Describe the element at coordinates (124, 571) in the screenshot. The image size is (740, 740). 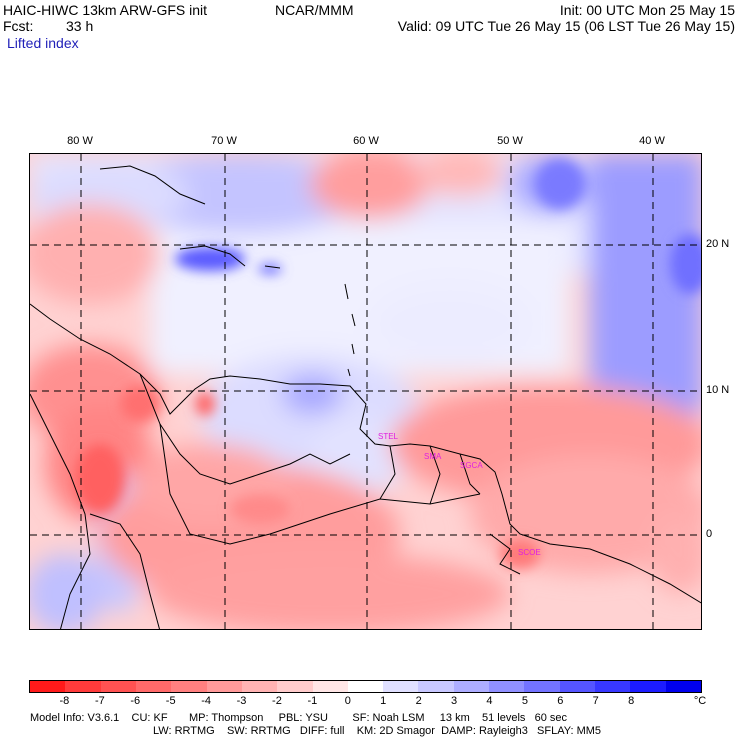
I see `andes-border` at that location.